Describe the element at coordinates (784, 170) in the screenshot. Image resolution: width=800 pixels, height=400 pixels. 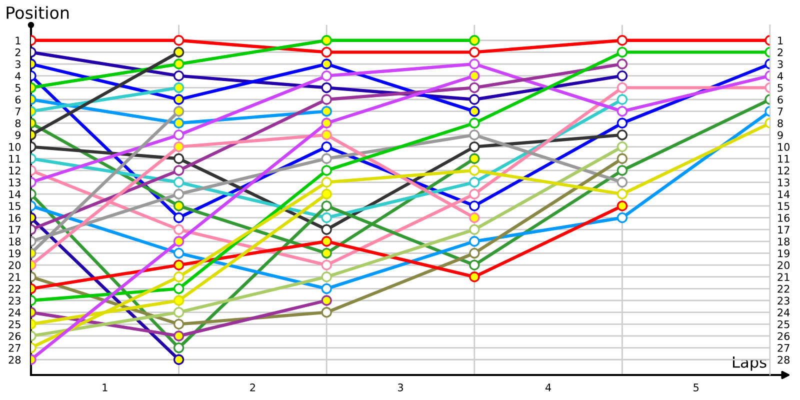
I see `y2-tick-label: 12` at that location.